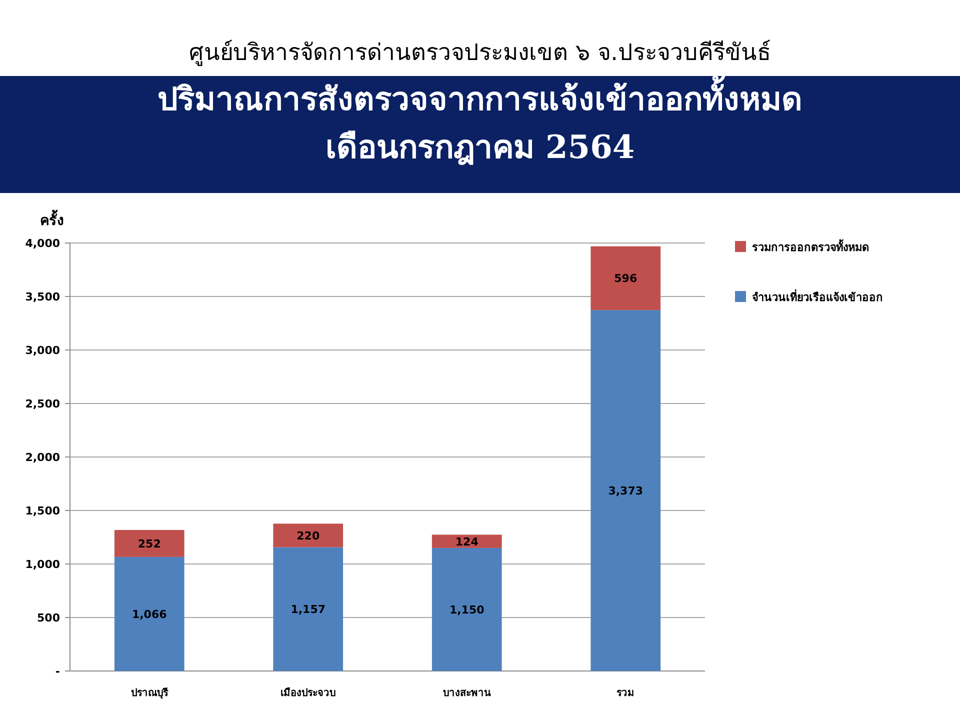  I want to click on legend-label: จำนวนเที่ยวเรือแจ้งเข้าออก, so click(817, 296).